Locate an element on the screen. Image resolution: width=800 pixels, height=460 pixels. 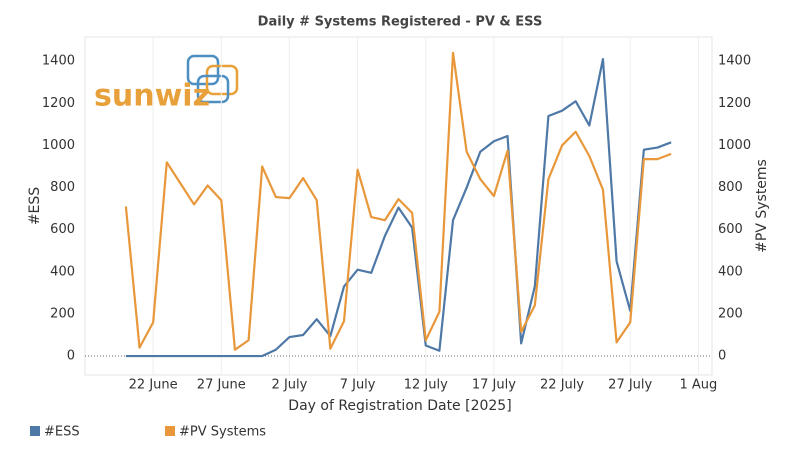
y-tick-label: 800 is located at coordinates (62, 187).